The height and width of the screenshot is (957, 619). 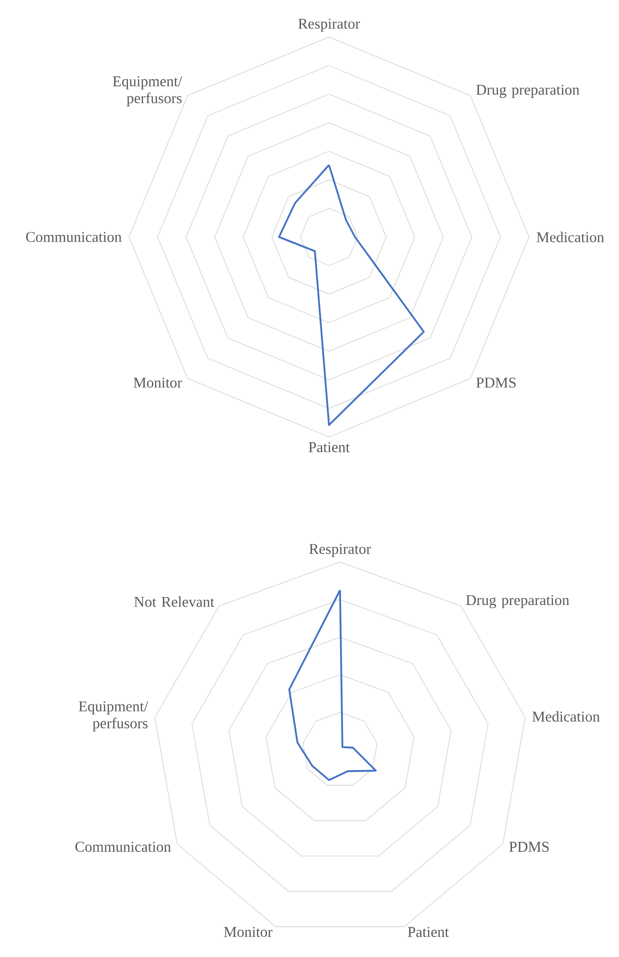 What do you see at coordinates (174, 601) in the screenshot?
I see `spoke-label: Not Relevant` at bounding box center [174, 601].